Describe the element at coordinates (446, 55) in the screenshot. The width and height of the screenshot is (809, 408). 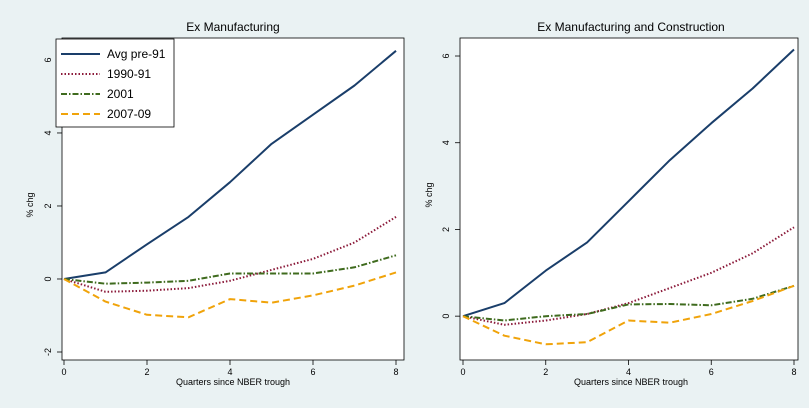
I see `right-y-tick-label: 6` at that location.